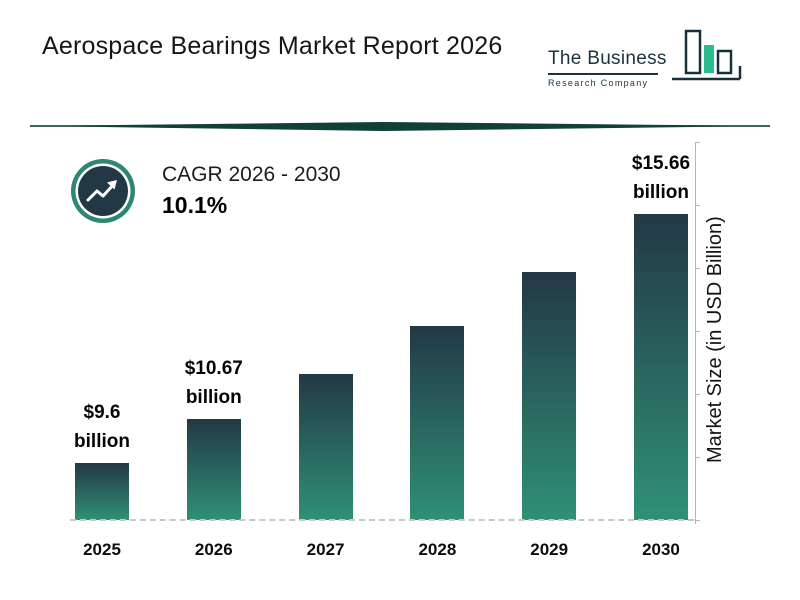 The width and height of the screenshot is (800, 600). Describe the element at coordinates (437, 423) in the screenshot. I see `bar-2028` at that location.